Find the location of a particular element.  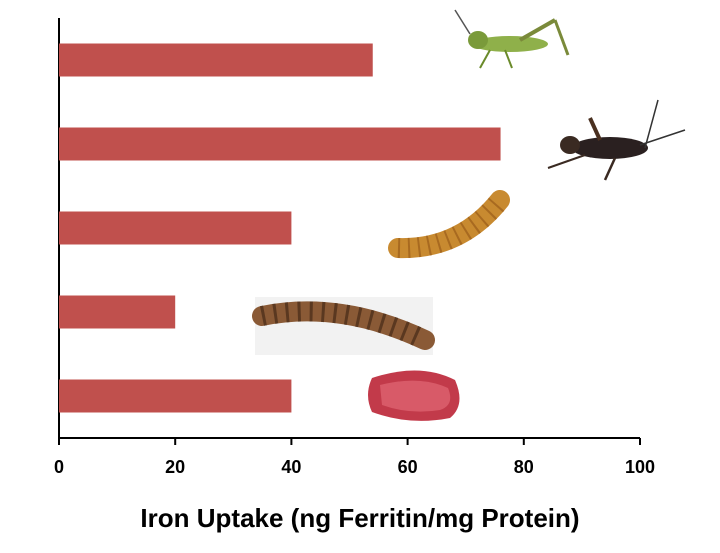

x-tick-label: 60 is located at coordinates (408, 467).